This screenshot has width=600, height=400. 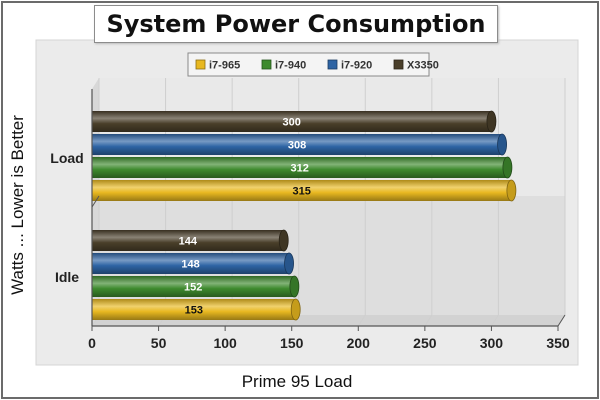 What do you see at coordinates (159, 343) in the screenshot?
I see `x-tick-label-1: 50` at bounding box center [159, 343].